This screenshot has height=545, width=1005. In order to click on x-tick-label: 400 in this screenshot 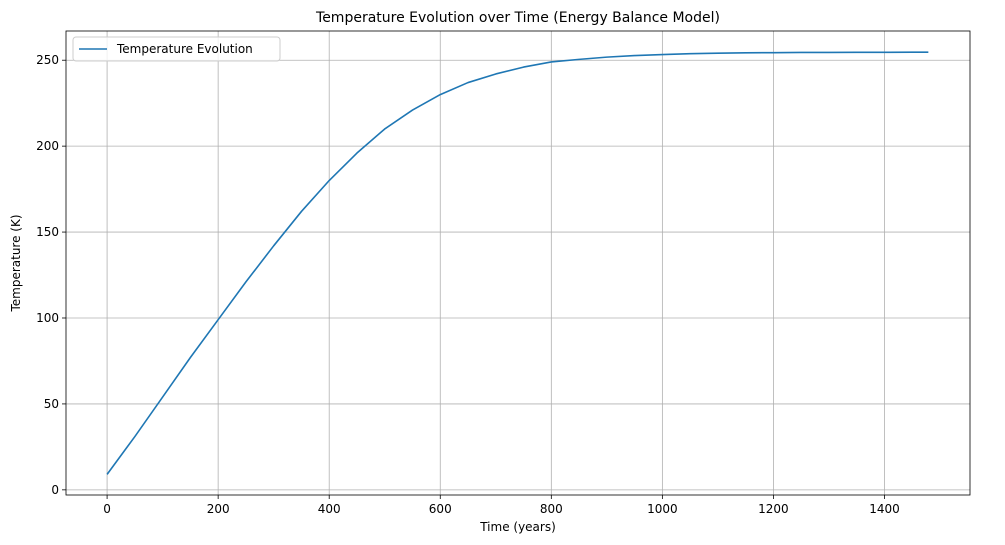, I will do `click(329, 509)`.